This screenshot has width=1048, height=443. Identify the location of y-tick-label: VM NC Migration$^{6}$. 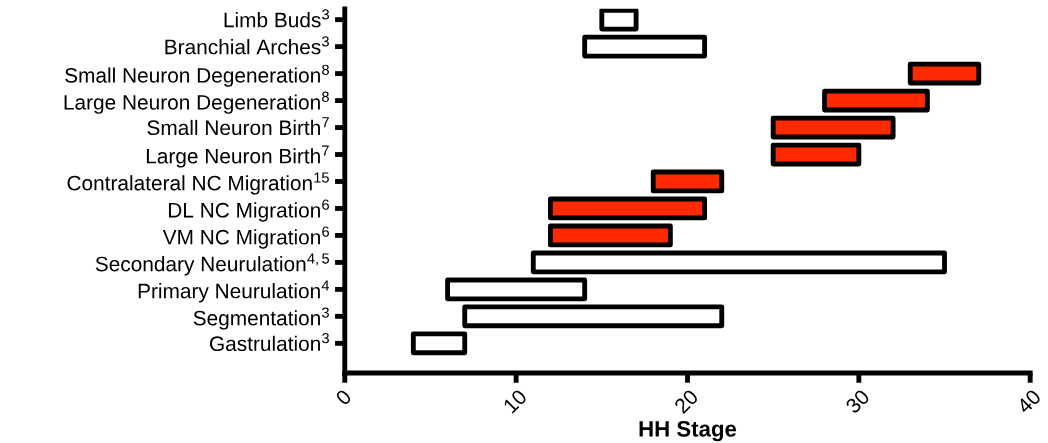
(245, 237).